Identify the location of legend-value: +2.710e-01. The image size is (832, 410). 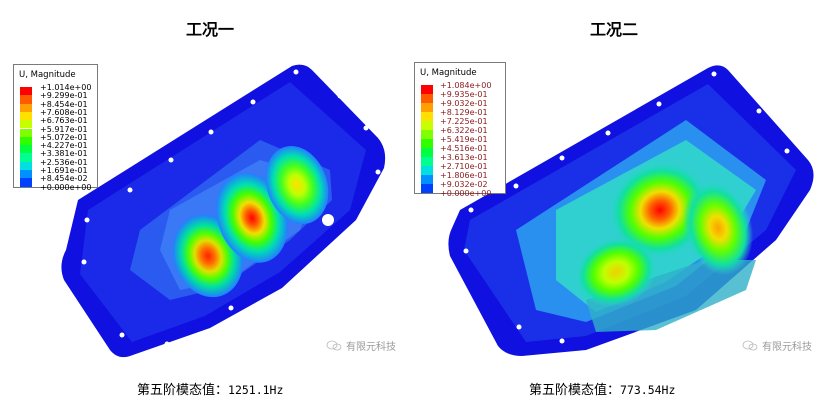
(464, 166).